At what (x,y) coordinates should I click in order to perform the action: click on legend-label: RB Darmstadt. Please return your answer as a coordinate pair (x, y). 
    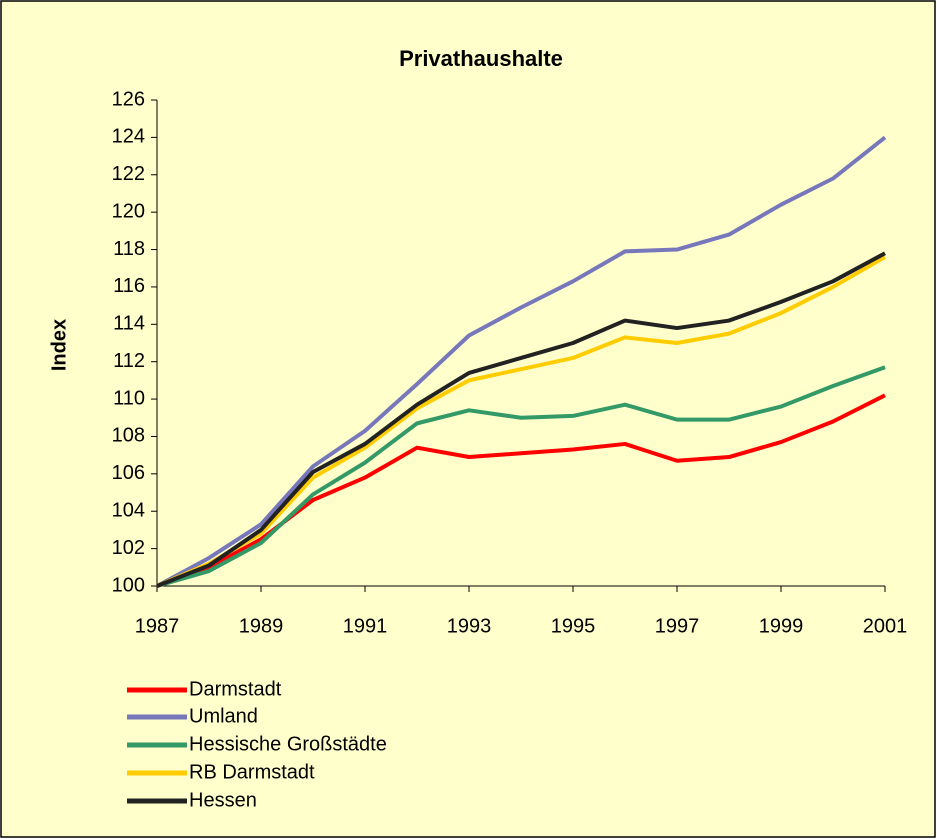
    Looking at the image, I should click on (252, 772).